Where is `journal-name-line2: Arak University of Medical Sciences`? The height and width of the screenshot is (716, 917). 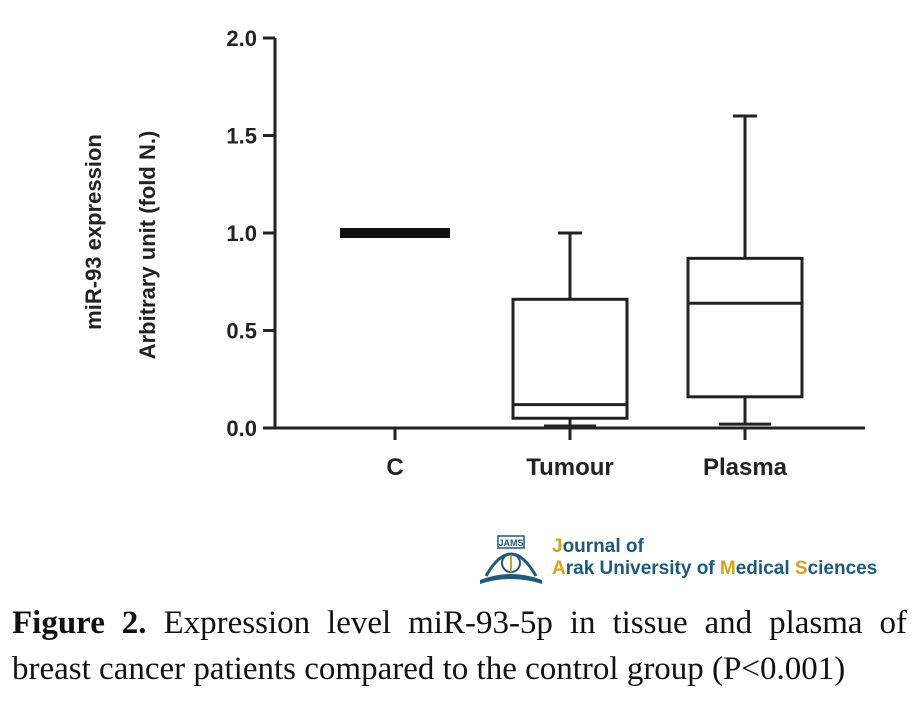
journal-name-line2: Arak University of Medical Sciences is located at coordinates (715, 568).